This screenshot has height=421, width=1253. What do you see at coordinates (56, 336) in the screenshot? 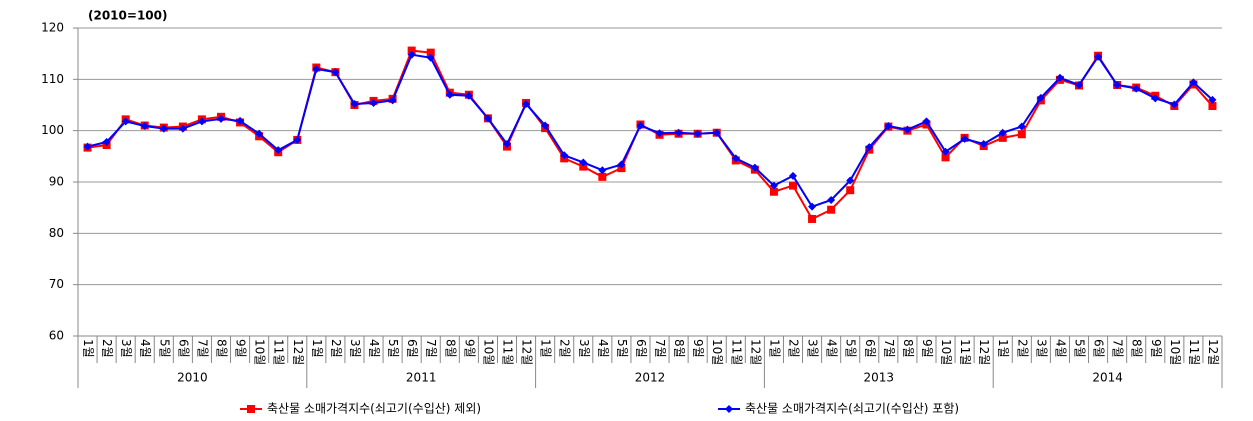
I see `y-tick-label: 60` at bounding box center [56, 336].